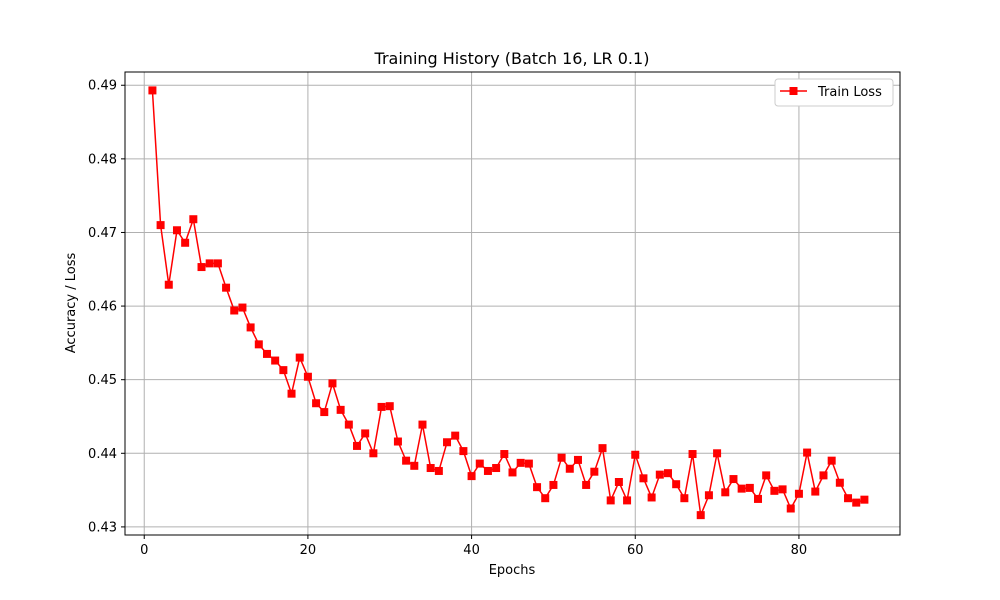  What do you see at coordinates (471, 550) in the screenshot?
I see `x-tick-label: 40` at bounding box center [471, 550].